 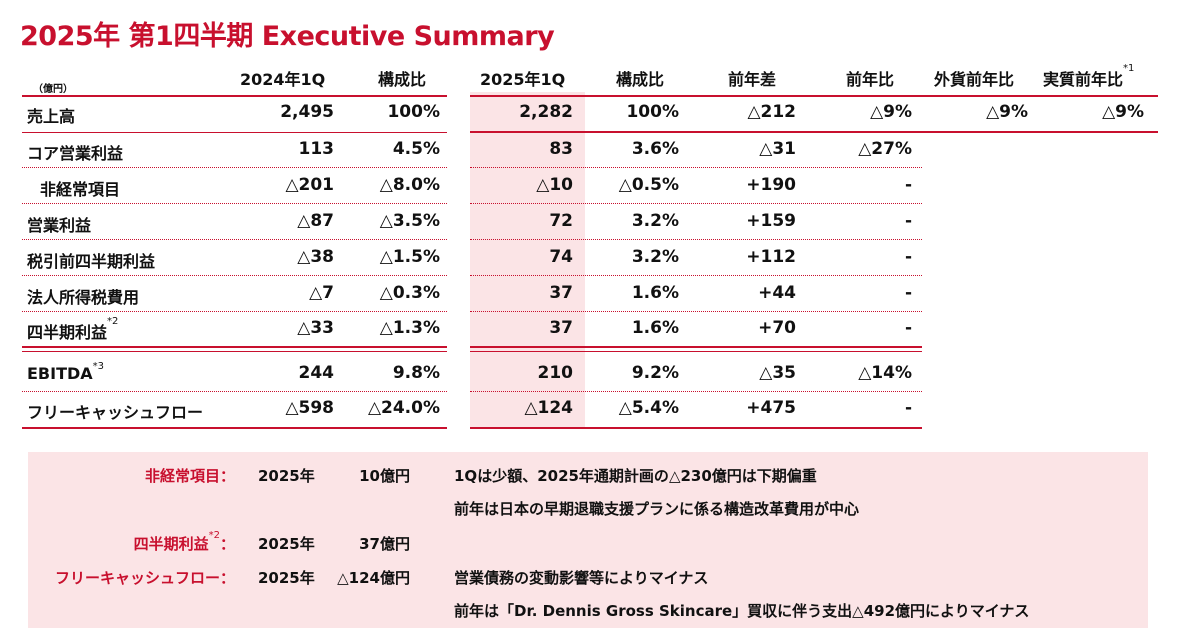 What do you see at coordinates (283, 79) in the screenshot?
I see `header-2024-1q: 2024年1Q` at bounding box center [283, 79].